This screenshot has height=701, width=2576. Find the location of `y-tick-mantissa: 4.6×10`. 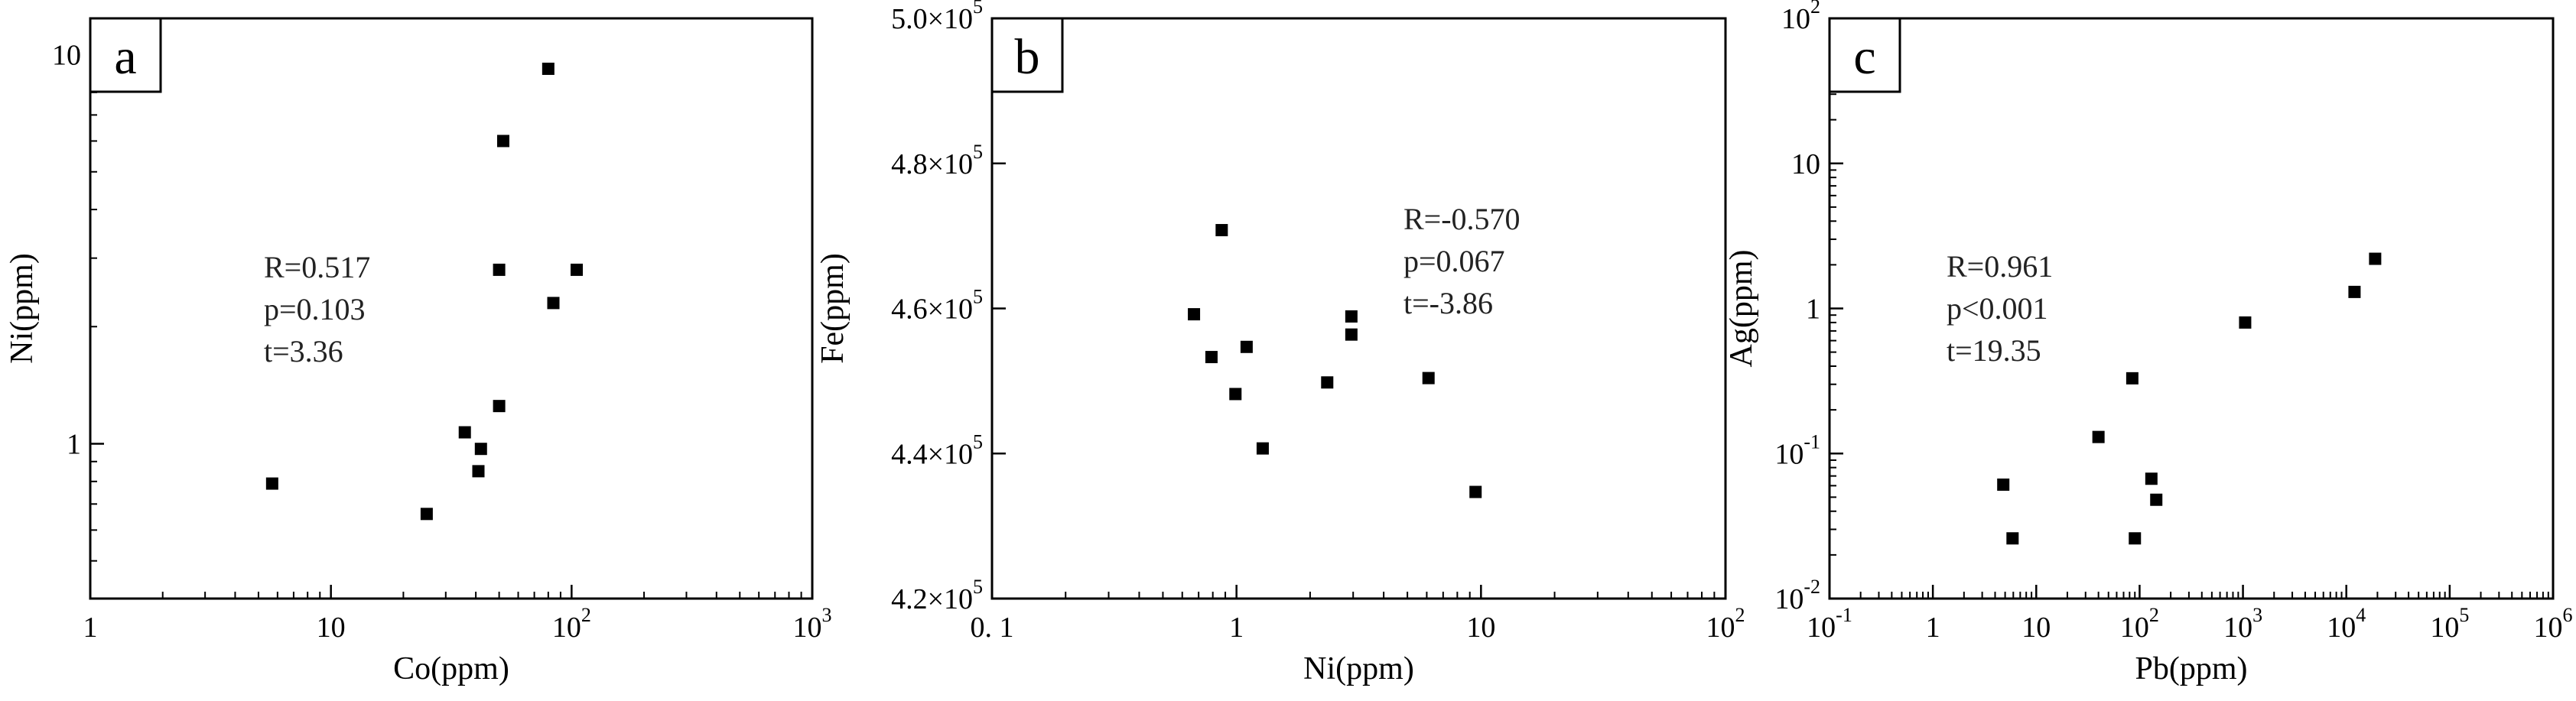

y-tick-mantissa: 4.6×10 is located at coordinates (932, 310).